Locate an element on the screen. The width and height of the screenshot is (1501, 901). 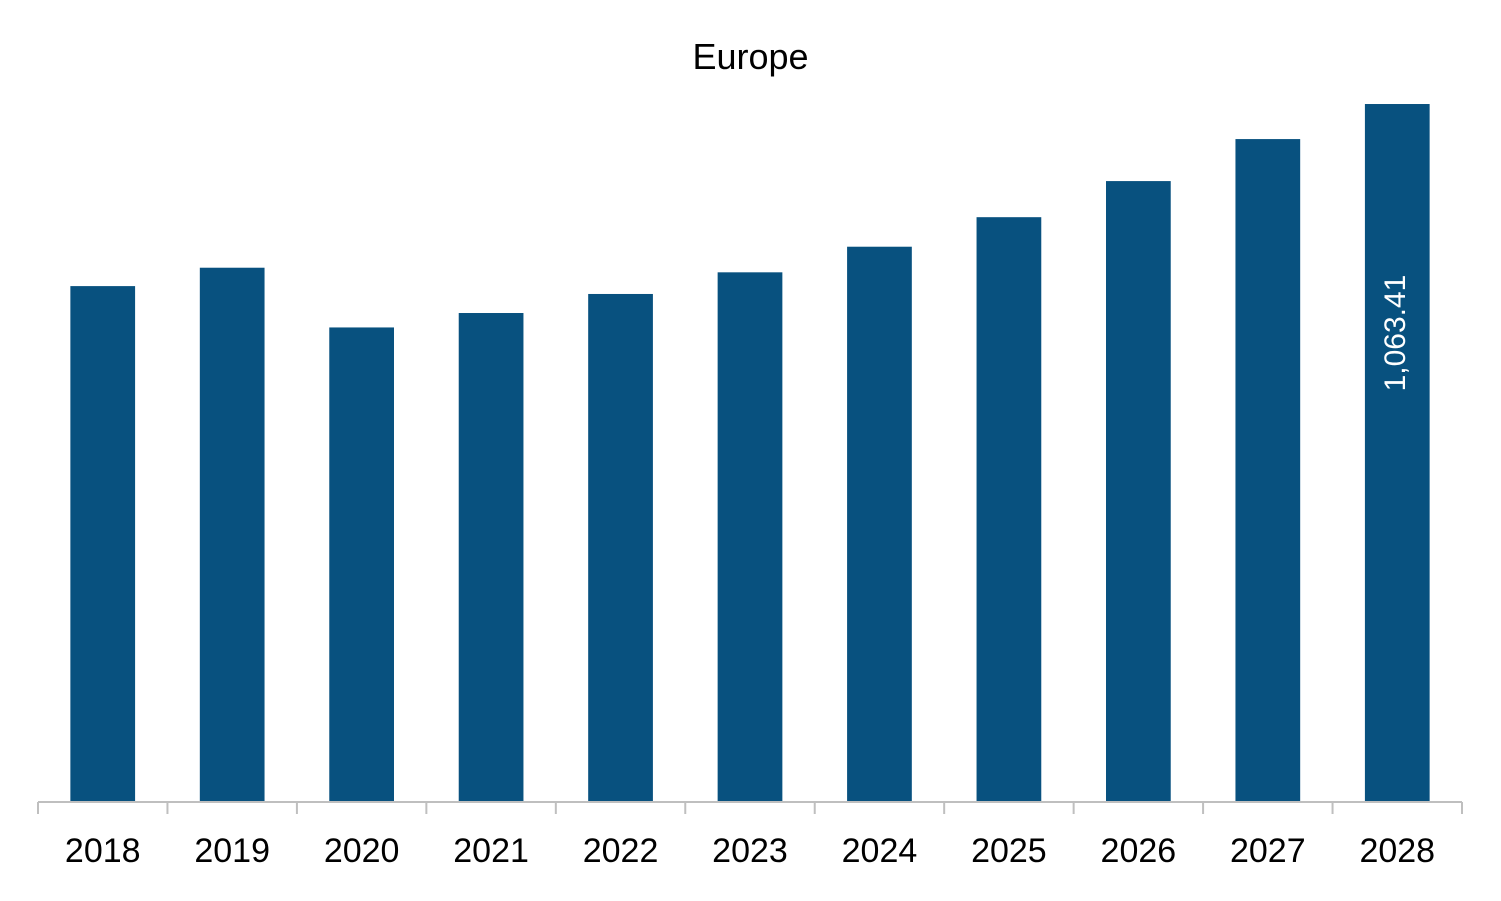
bar-2023 is located at coordinates (750, 537).